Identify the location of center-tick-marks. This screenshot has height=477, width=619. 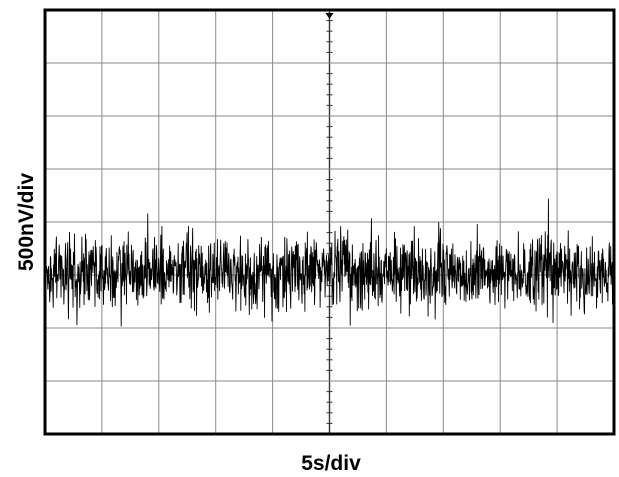
(329, 222).